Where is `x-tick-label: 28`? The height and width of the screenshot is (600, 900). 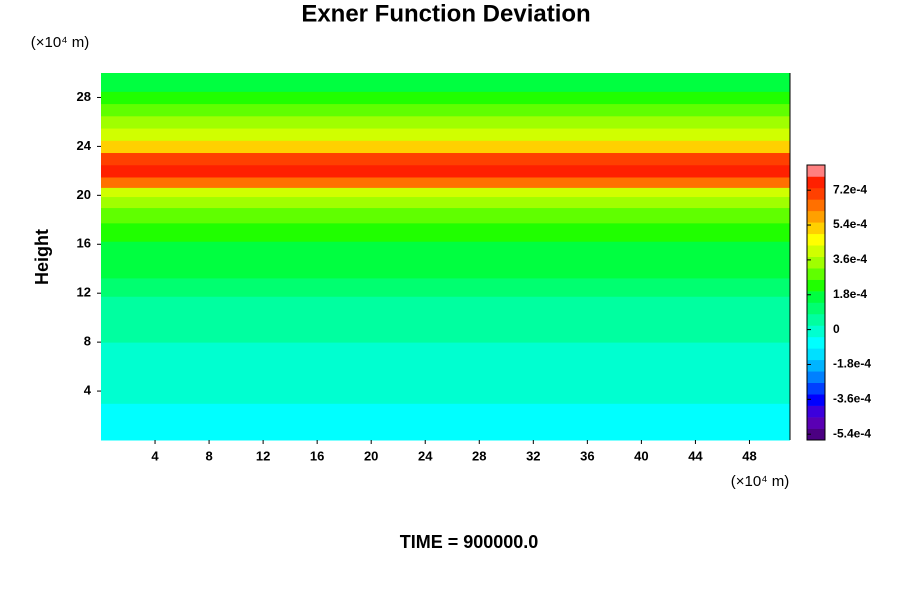
x-tick-label: 28 is located at coordinates (479, 455).